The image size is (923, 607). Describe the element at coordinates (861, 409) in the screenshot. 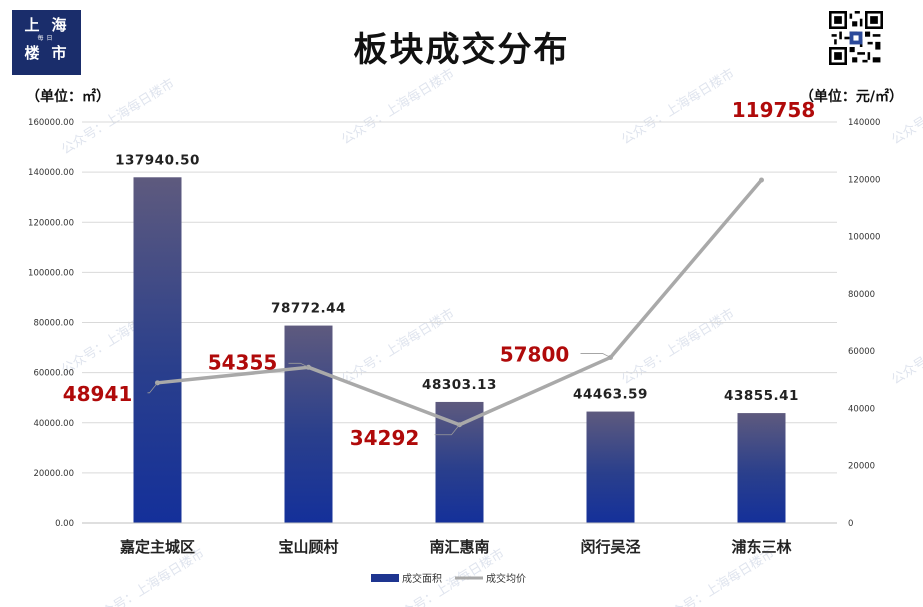

I see `right-tick-label: 40000` at that location.